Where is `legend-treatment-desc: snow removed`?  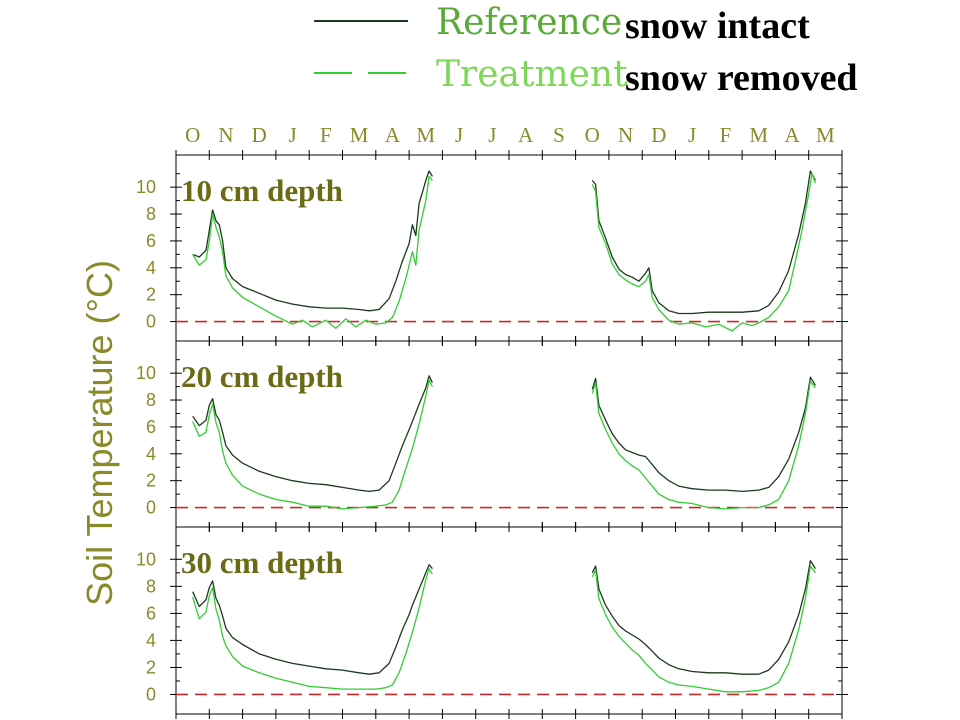 legend-treatment-desc: snow removed is located at coordinates (741, 78).